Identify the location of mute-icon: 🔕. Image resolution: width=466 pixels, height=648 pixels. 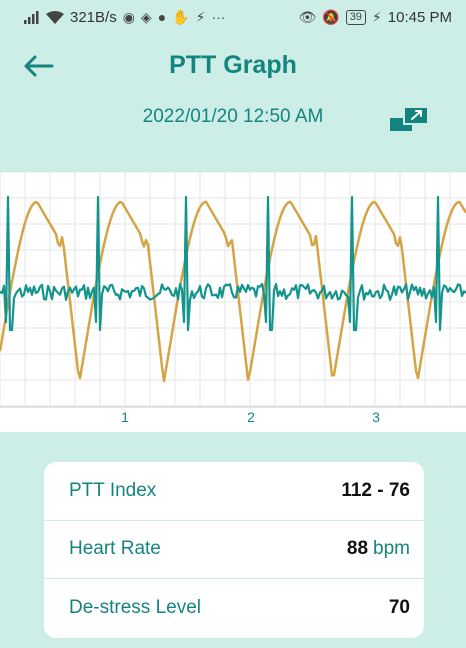
(331, 17).